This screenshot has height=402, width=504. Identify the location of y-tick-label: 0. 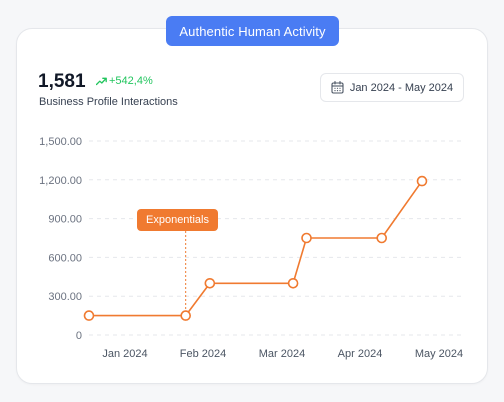
(79, 336).